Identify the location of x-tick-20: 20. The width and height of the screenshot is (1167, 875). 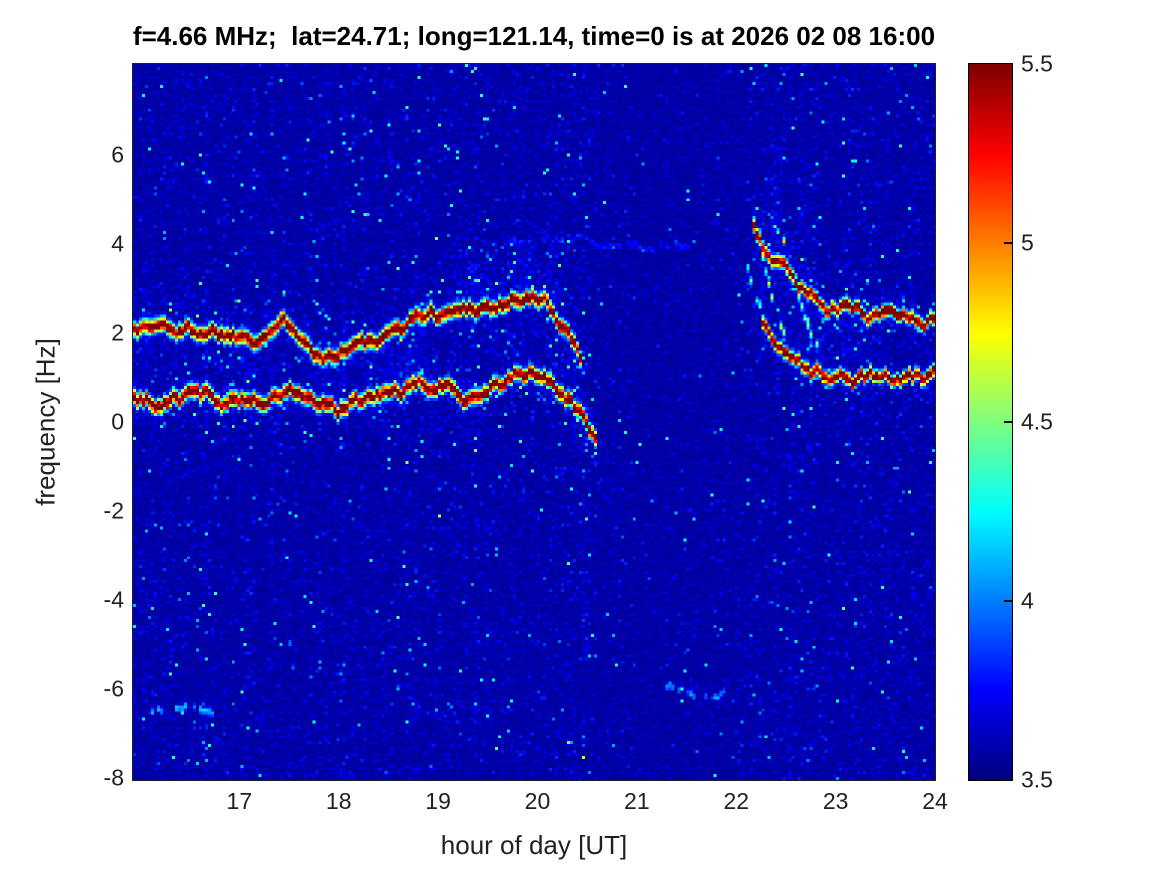
(537, 801).